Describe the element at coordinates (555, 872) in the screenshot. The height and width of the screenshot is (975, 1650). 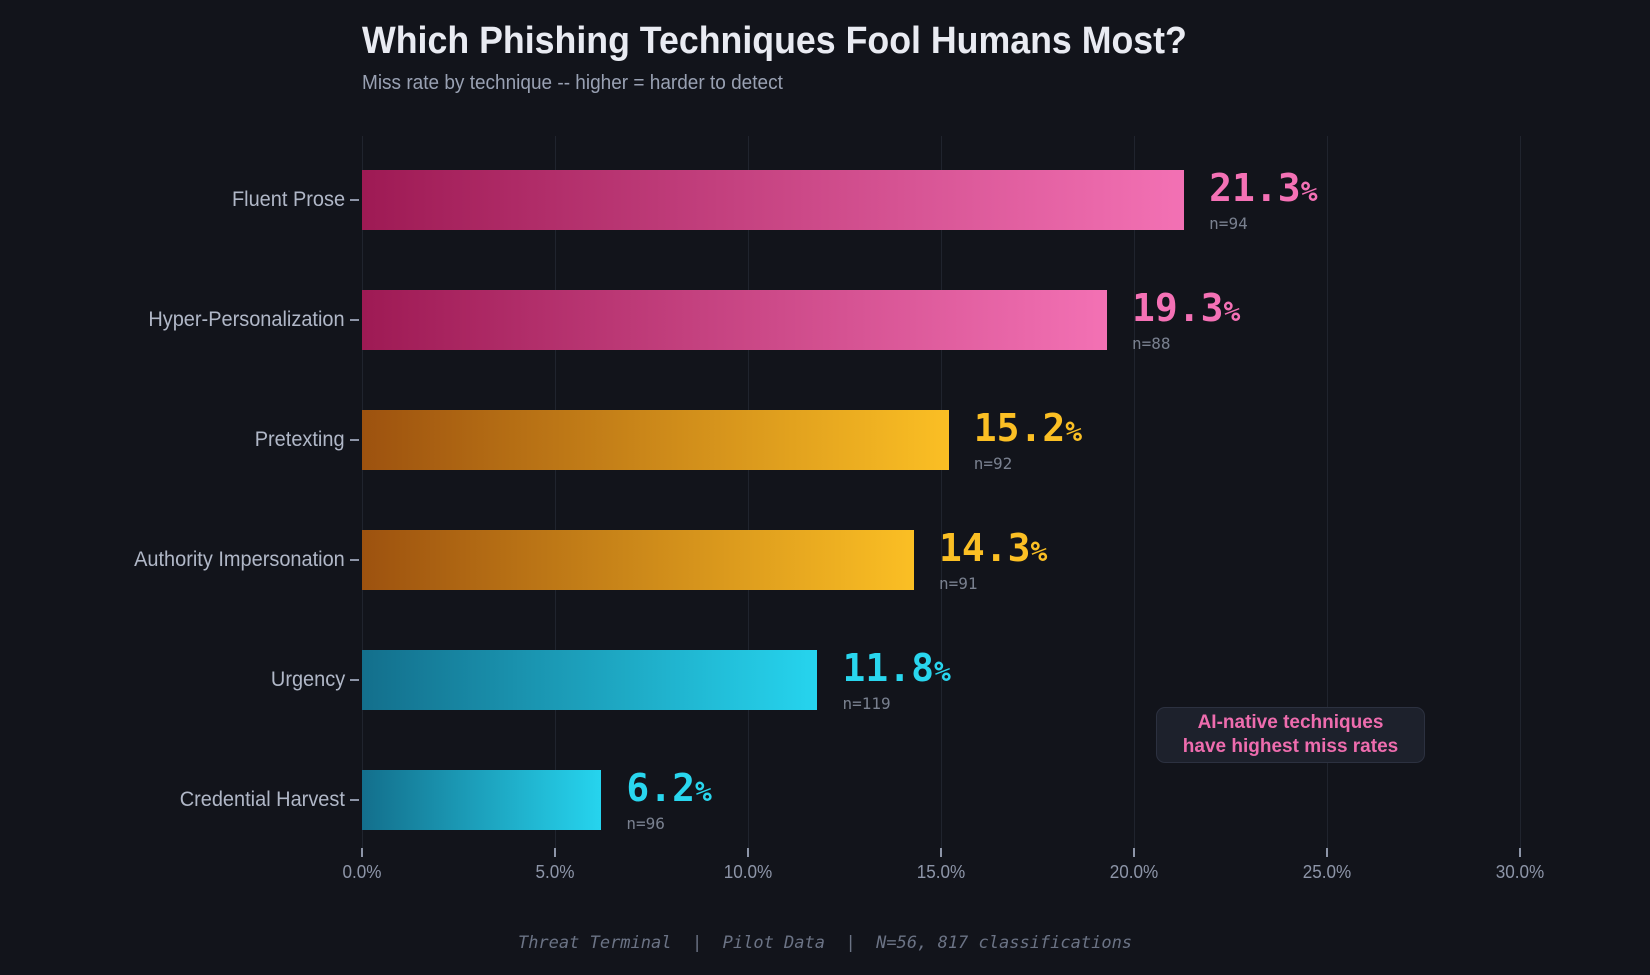
I see `x-axis-tick-label: 5.0%` at that location.